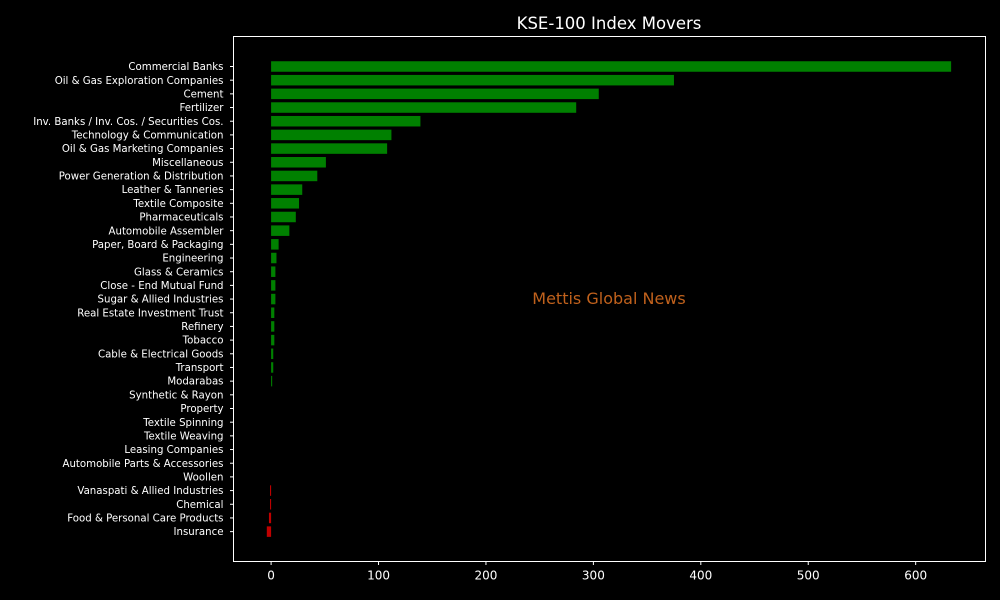 This screenshot has height=600, width=1000. I want to click on category-label: Woollen, so click(203, 478).